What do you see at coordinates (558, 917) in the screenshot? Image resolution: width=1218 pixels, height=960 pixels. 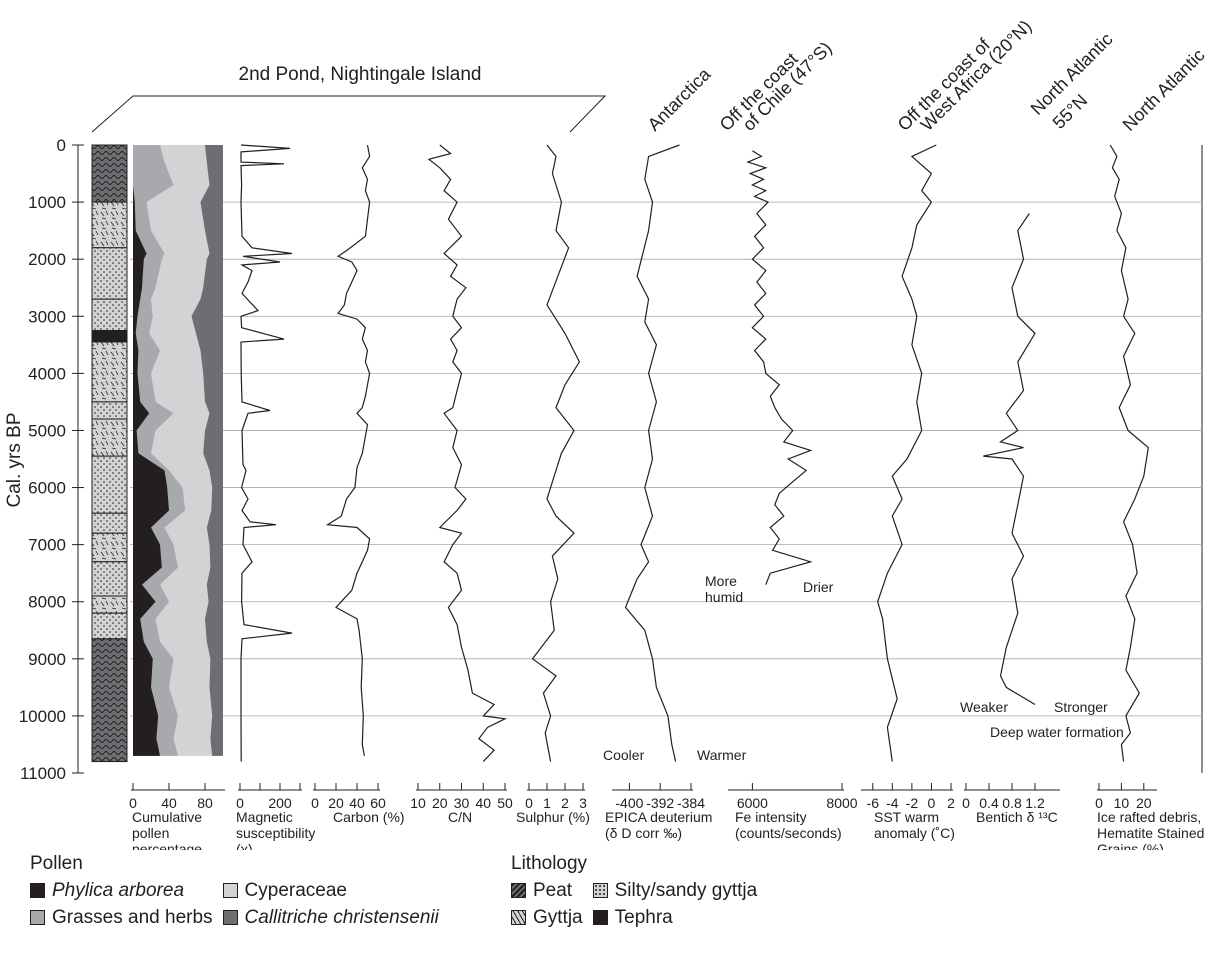 I see `legend-item-label: Gyttja` at bounding box center [558, 917].